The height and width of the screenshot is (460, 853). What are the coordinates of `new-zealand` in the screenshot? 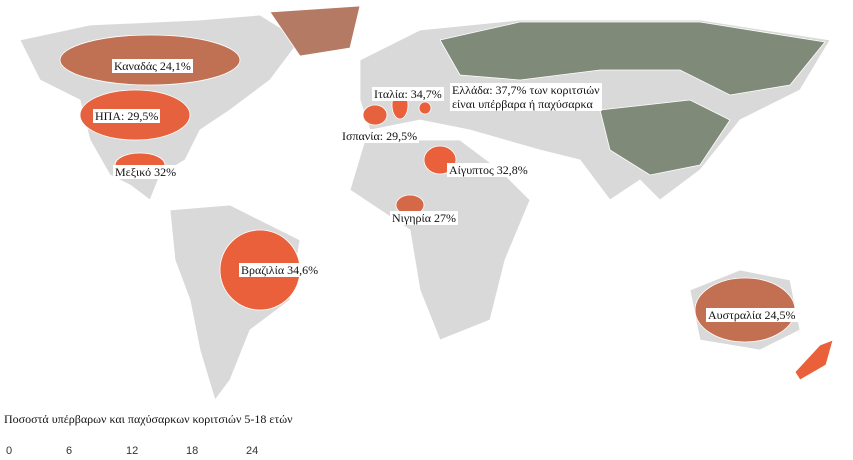 It's located at (814, 360).